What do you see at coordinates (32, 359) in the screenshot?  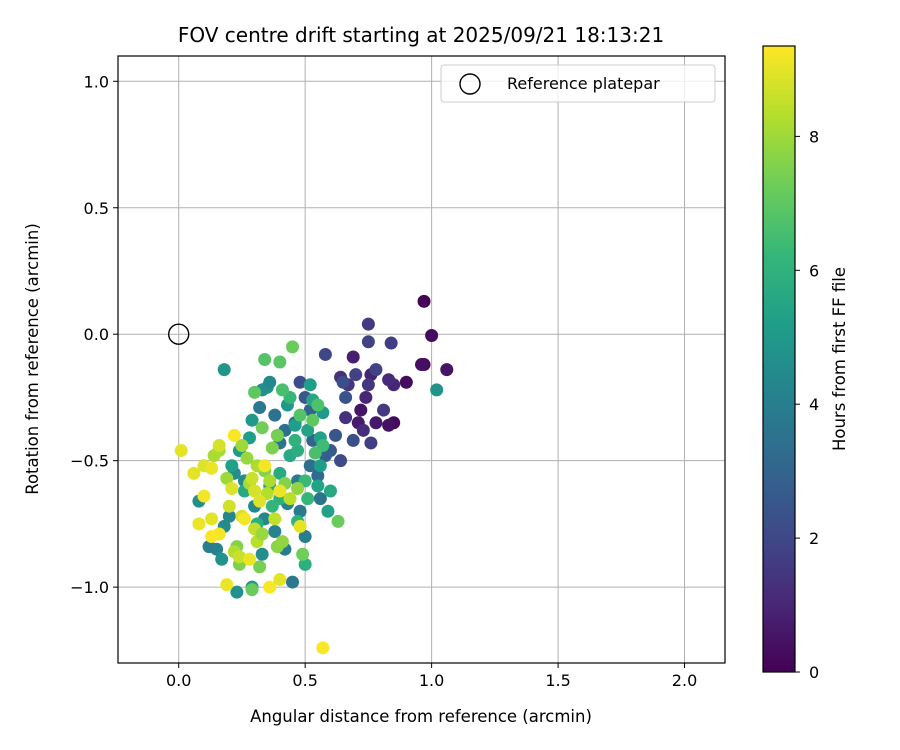 I see `y-axis-label: Rotation from reference (arcmin)` at bounding box center [32, 359].